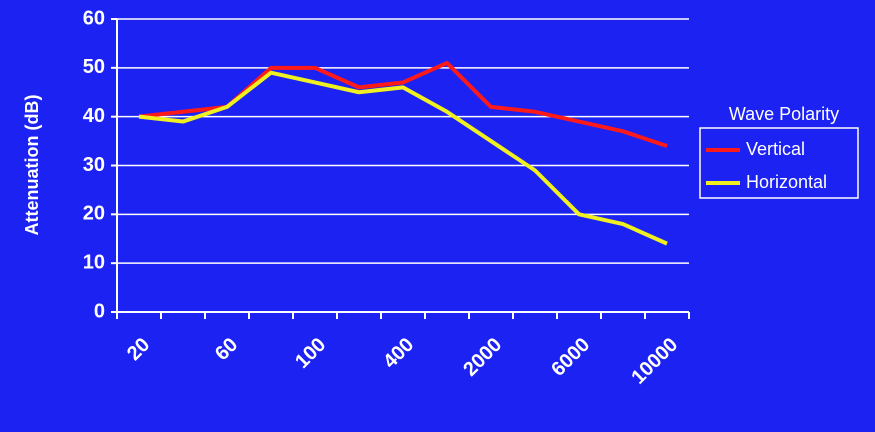 This screenshot has height=432, width=875. What do you see at coordinates (310, 353) in the screenshot?
I see `x-tick-label: 100` at bounding box center [310, 353].